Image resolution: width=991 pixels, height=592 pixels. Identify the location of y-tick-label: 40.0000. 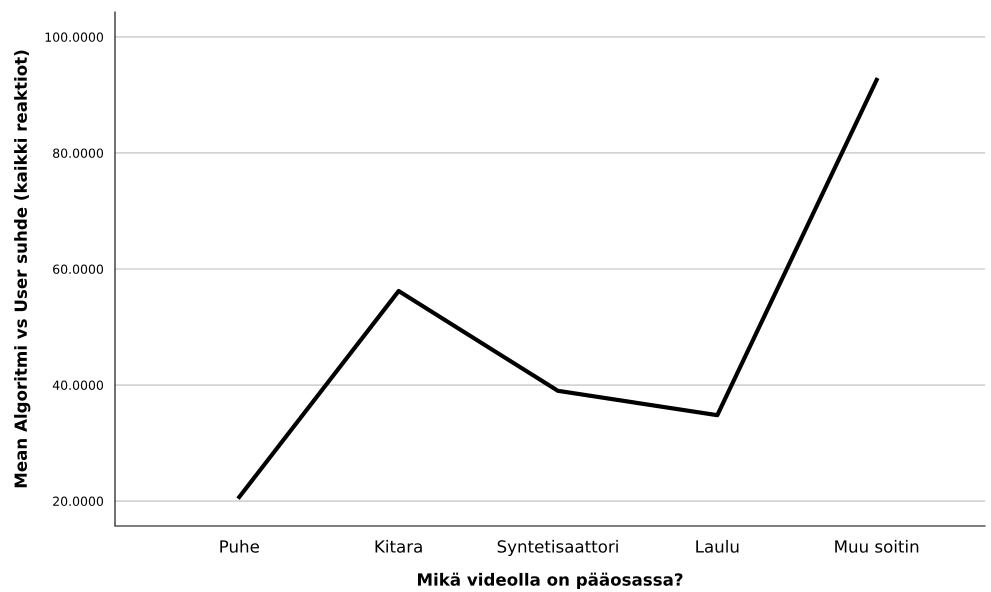
(78, 385).